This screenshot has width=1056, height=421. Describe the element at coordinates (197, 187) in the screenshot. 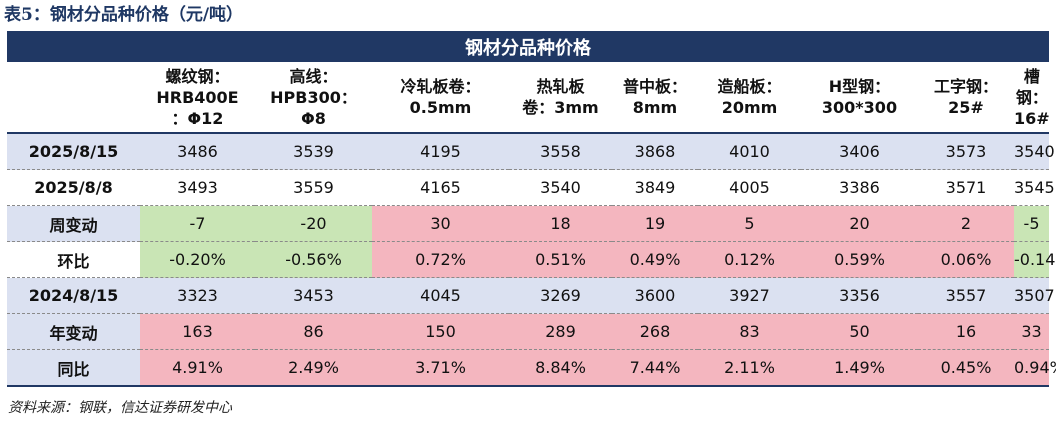

I see `table-cell: 3493` at that location.